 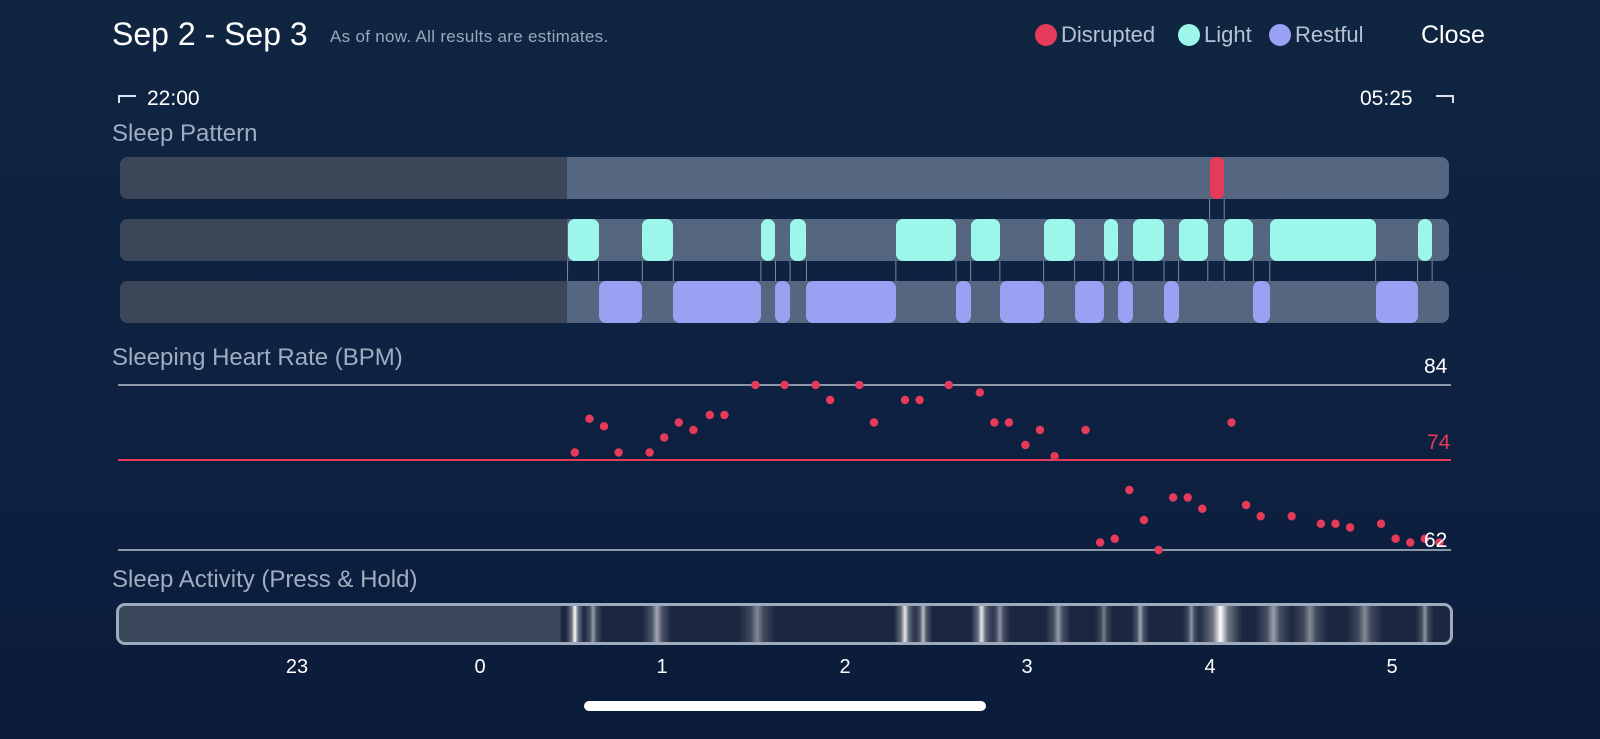 I want to click on restful-dot-icon, so click(x=1280, y=35).